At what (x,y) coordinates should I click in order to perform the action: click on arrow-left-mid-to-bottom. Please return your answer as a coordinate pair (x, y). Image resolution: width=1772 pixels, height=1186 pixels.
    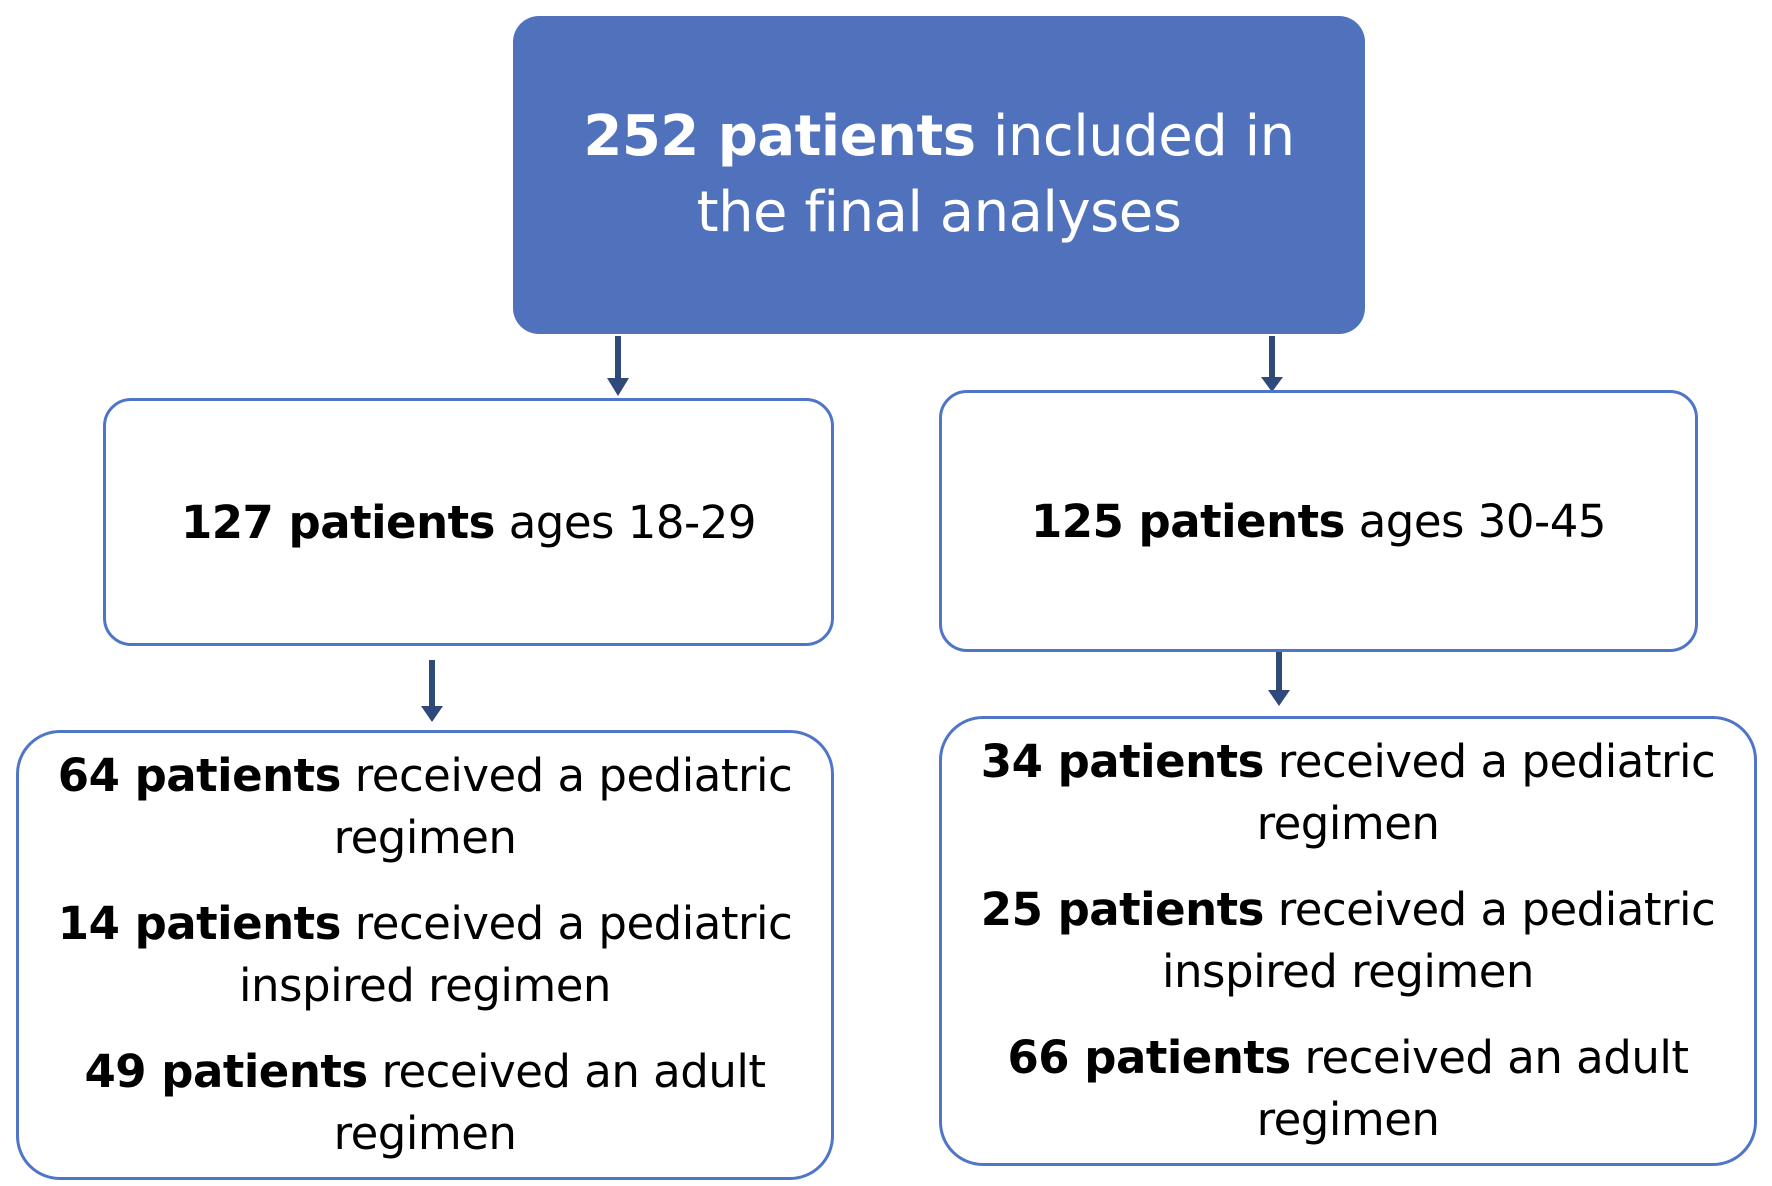
    Looking at the image, I should click on (432, 691).